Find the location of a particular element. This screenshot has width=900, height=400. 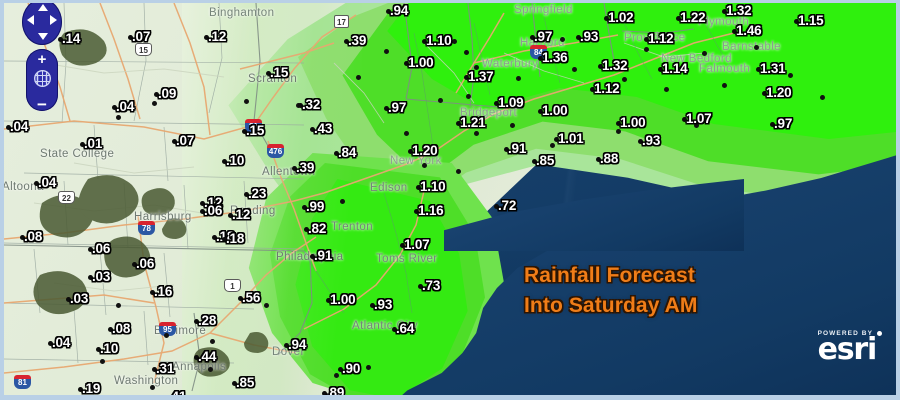

city-label: New York is located at coordinates (416, 161).